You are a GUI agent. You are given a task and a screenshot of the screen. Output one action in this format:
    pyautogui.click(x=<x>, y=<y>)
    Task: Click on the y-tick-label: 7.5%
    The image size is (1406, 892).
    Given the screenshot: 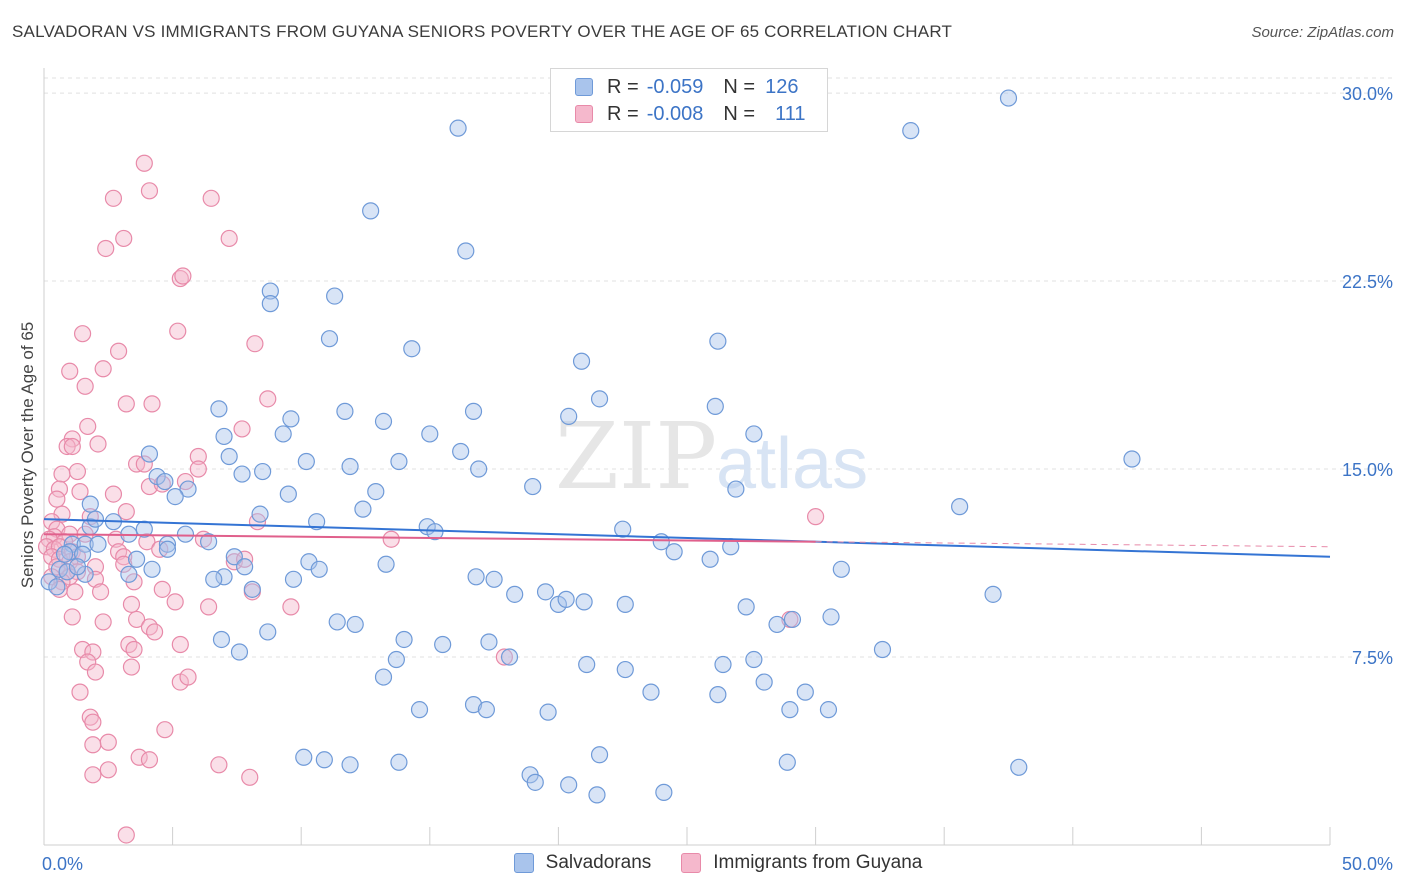 What is the action you would take?
    pyautogui.click(x=1372, y=658)
    